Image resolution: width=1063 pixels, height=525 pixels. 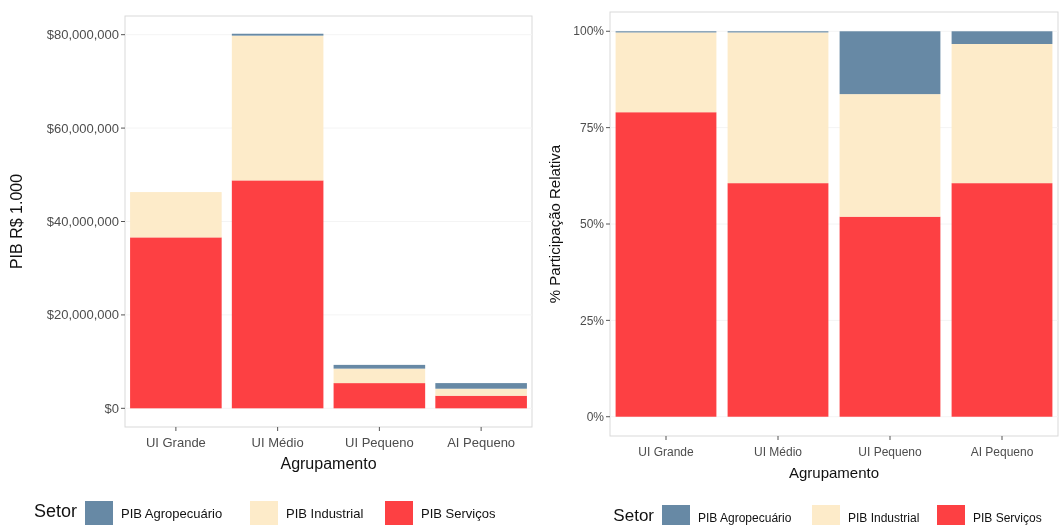 What do you see at coordinates (82, 128) in the screenshot?
I see `y-tick-label: $60,000,000` at bounding box center [82, 128].